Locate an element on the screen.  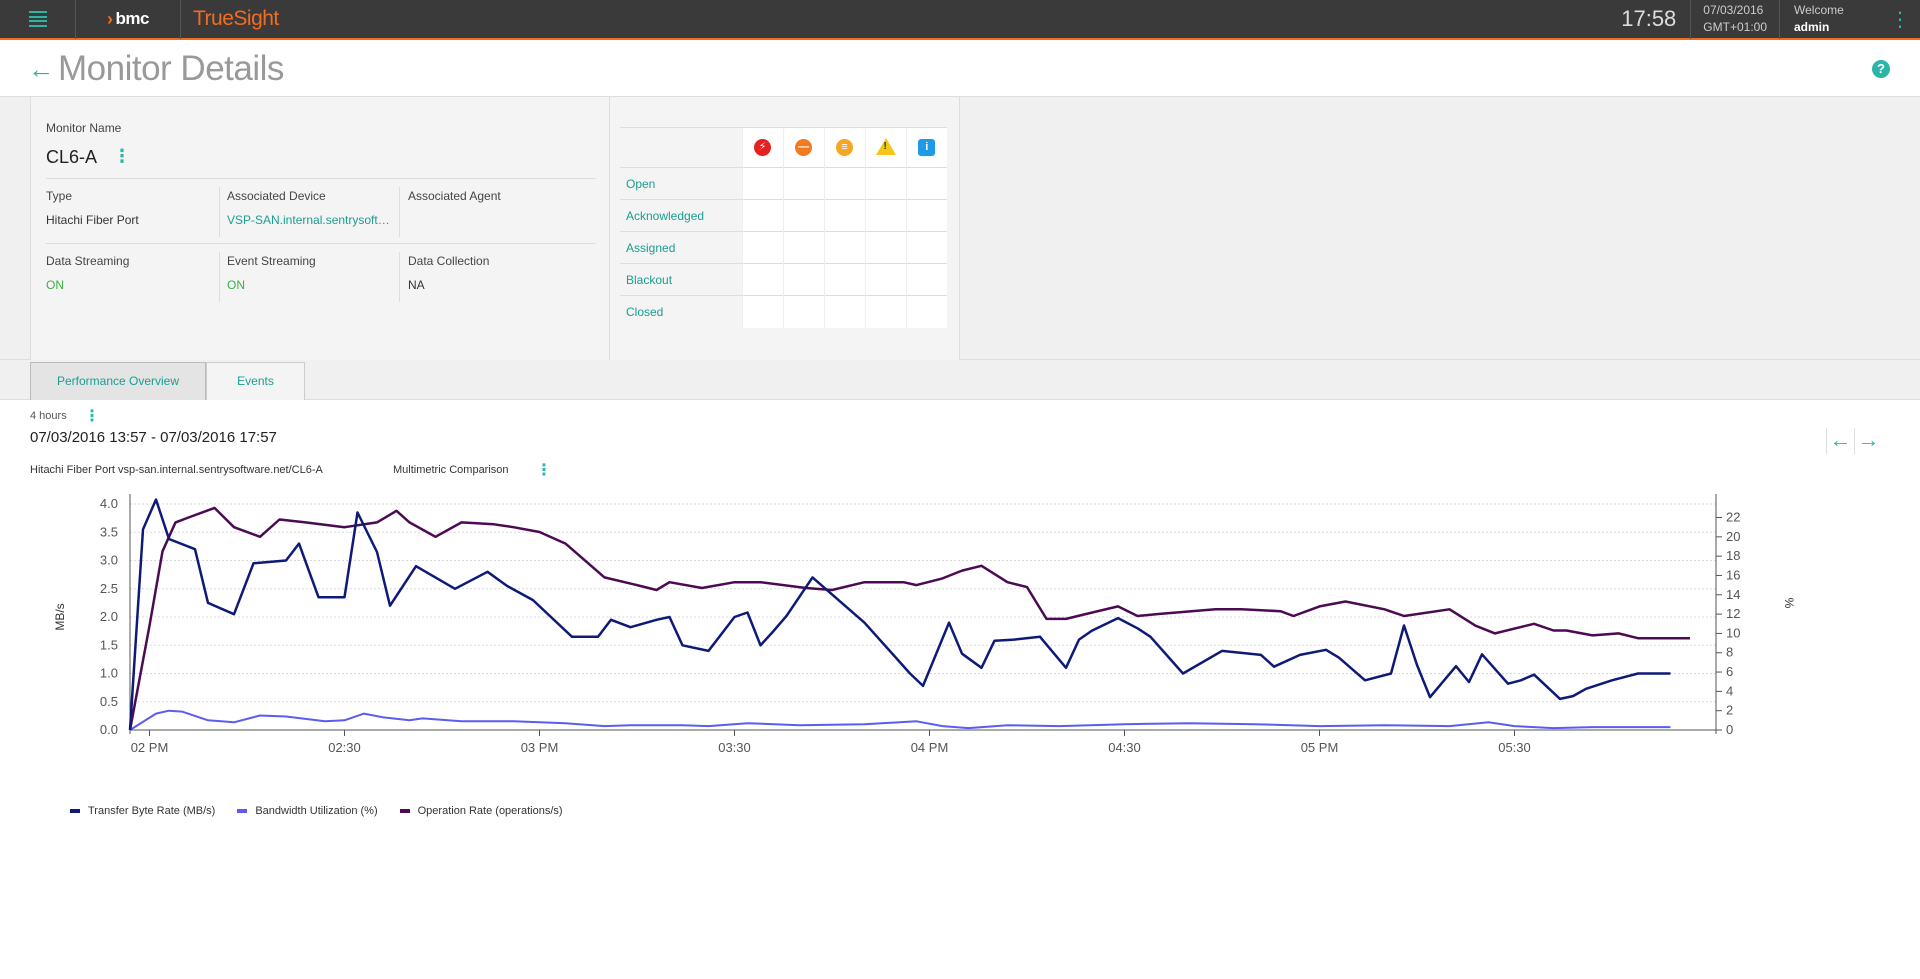
x-tick-label: 04 PM is located at coordinates (930, 747).